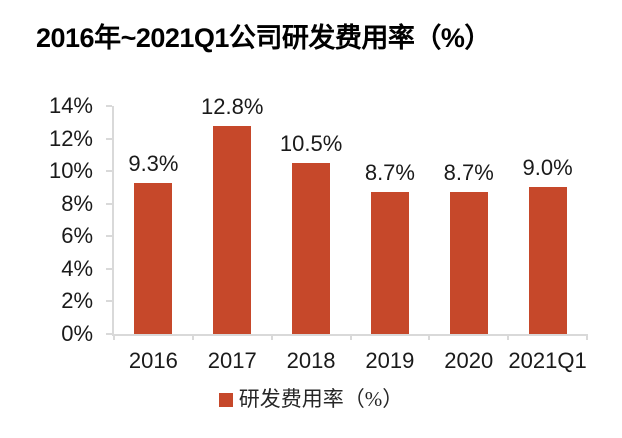 Image resolution: width=622 pixels, height=438 pixels. Describe the element at coordinates (46, 220) in the screenshot. I see `y-axis-labels: 0% 2% 4% 6% 8% 10% 12% 14%` at that location.